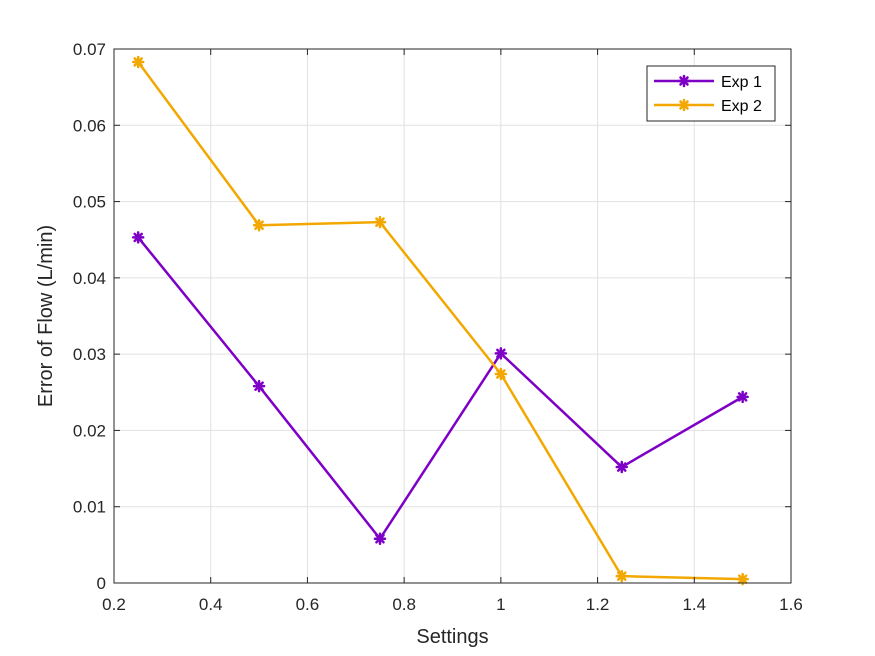 Image resolution: width=875 pixels, height=656 pixels. I want to click on legend: Exp 1 Exp 2, so click(711, 93).